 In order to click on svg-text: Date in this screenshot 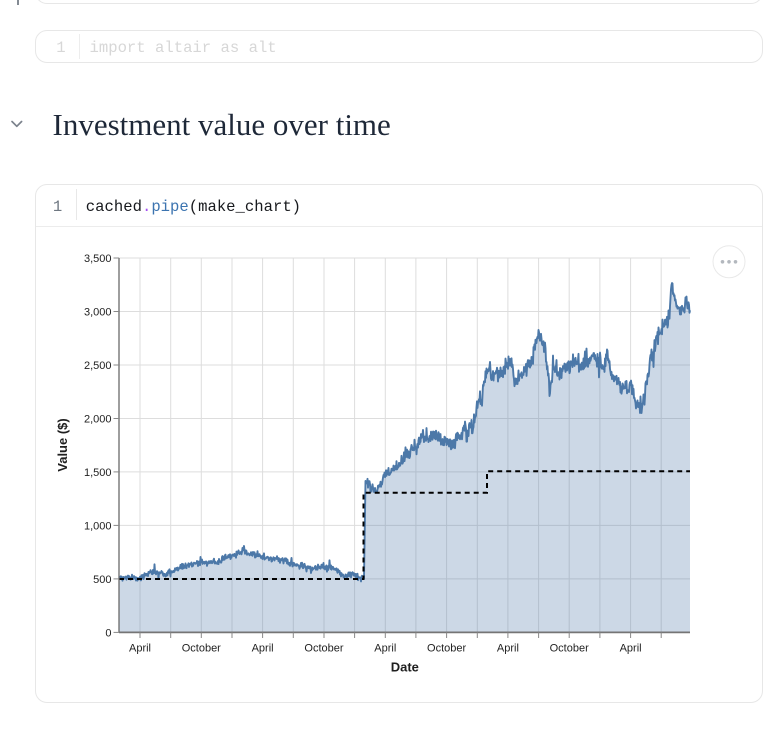, I will do `click(405, 667)`.